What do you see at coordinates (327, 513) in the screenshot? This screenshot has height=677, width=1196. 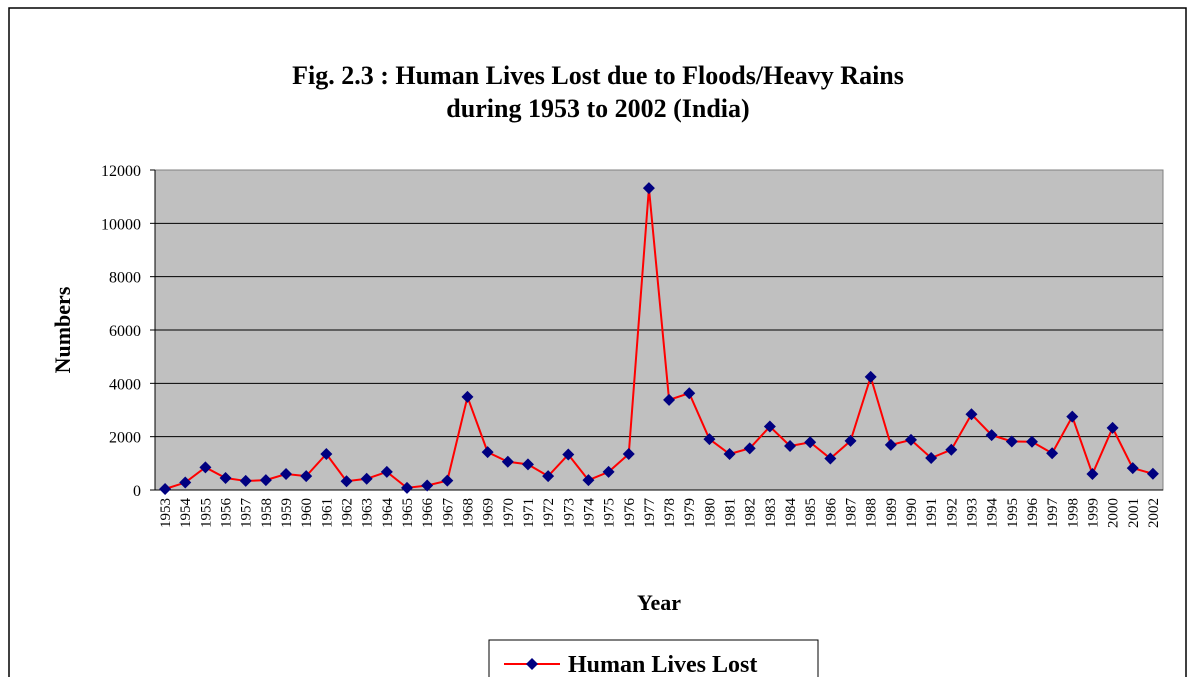 I see `x-tick-label: 1961` at bounding box center [327, 513].